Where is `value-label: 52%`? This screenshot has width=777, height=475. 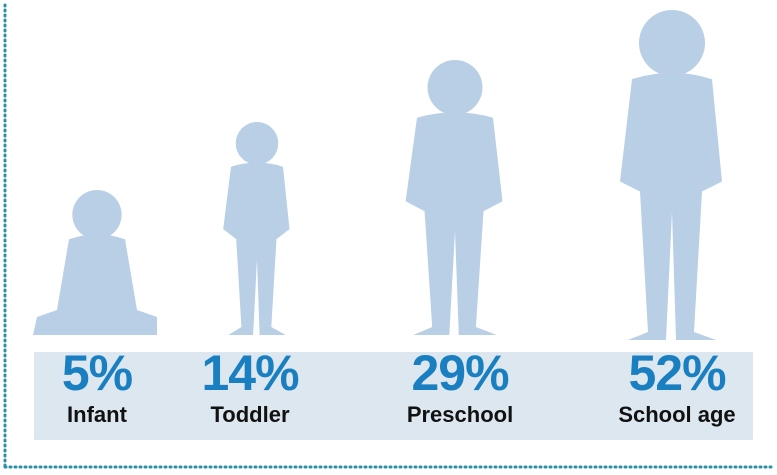
value-label: 52% is located at coordinates (677, 373).